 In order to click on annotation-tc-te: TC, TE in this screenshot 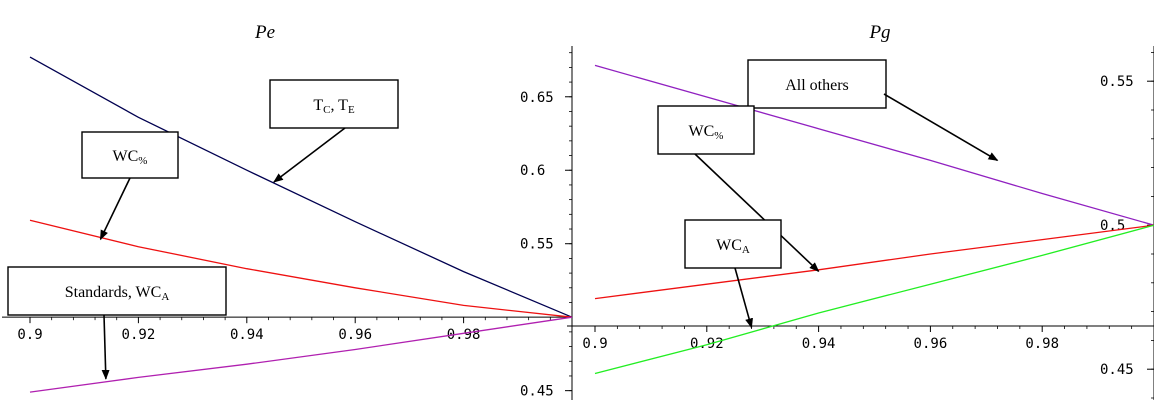, I will do `click(334, 131)`.